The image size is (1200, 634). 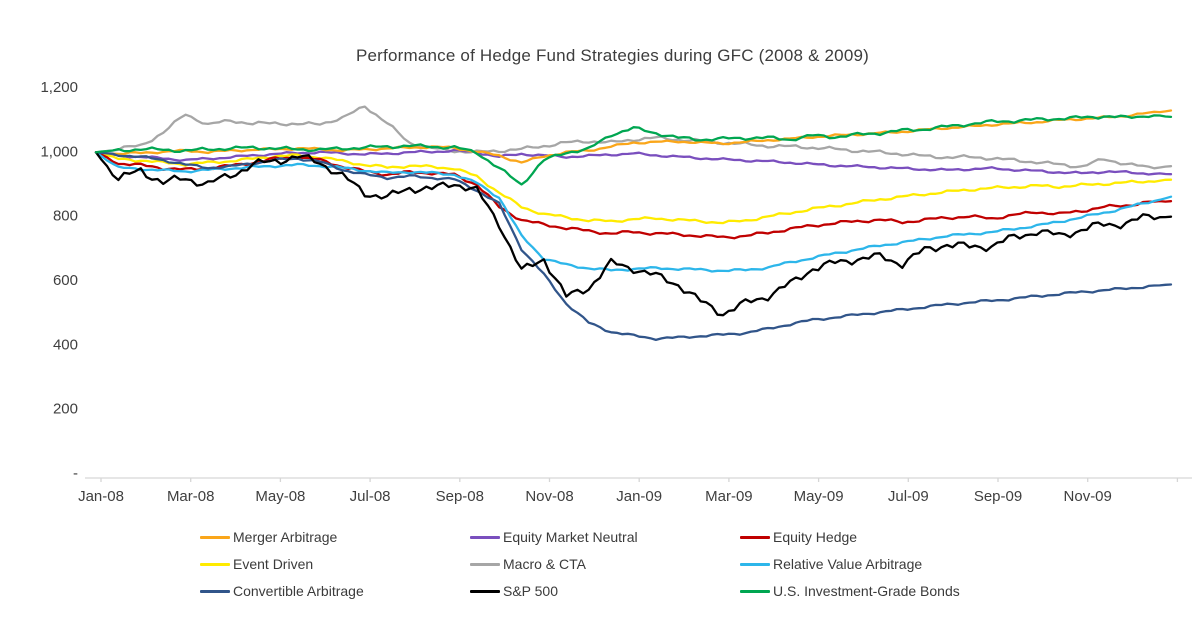 I want to click on x-axis-label: Nov-09, so click(x=1088, y=496).